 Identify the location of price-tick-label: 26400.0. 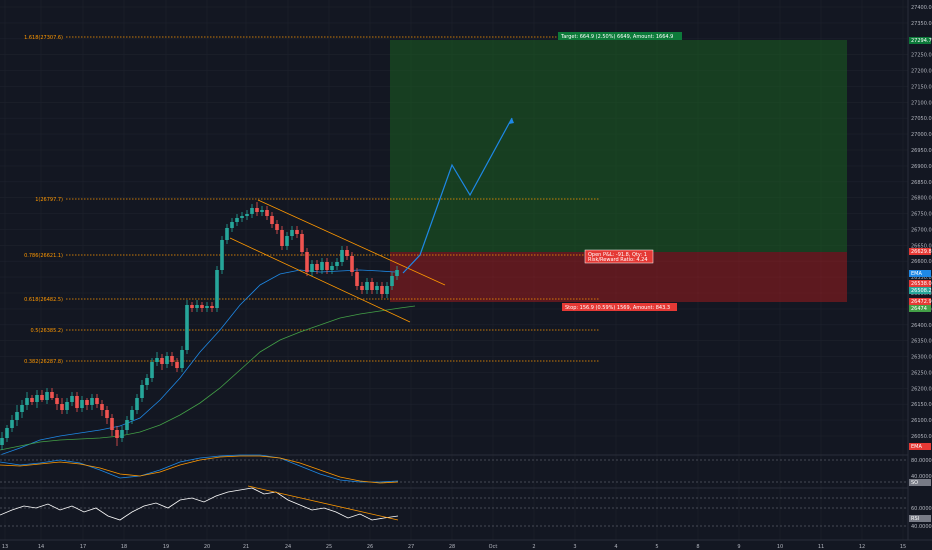
(921, 326).